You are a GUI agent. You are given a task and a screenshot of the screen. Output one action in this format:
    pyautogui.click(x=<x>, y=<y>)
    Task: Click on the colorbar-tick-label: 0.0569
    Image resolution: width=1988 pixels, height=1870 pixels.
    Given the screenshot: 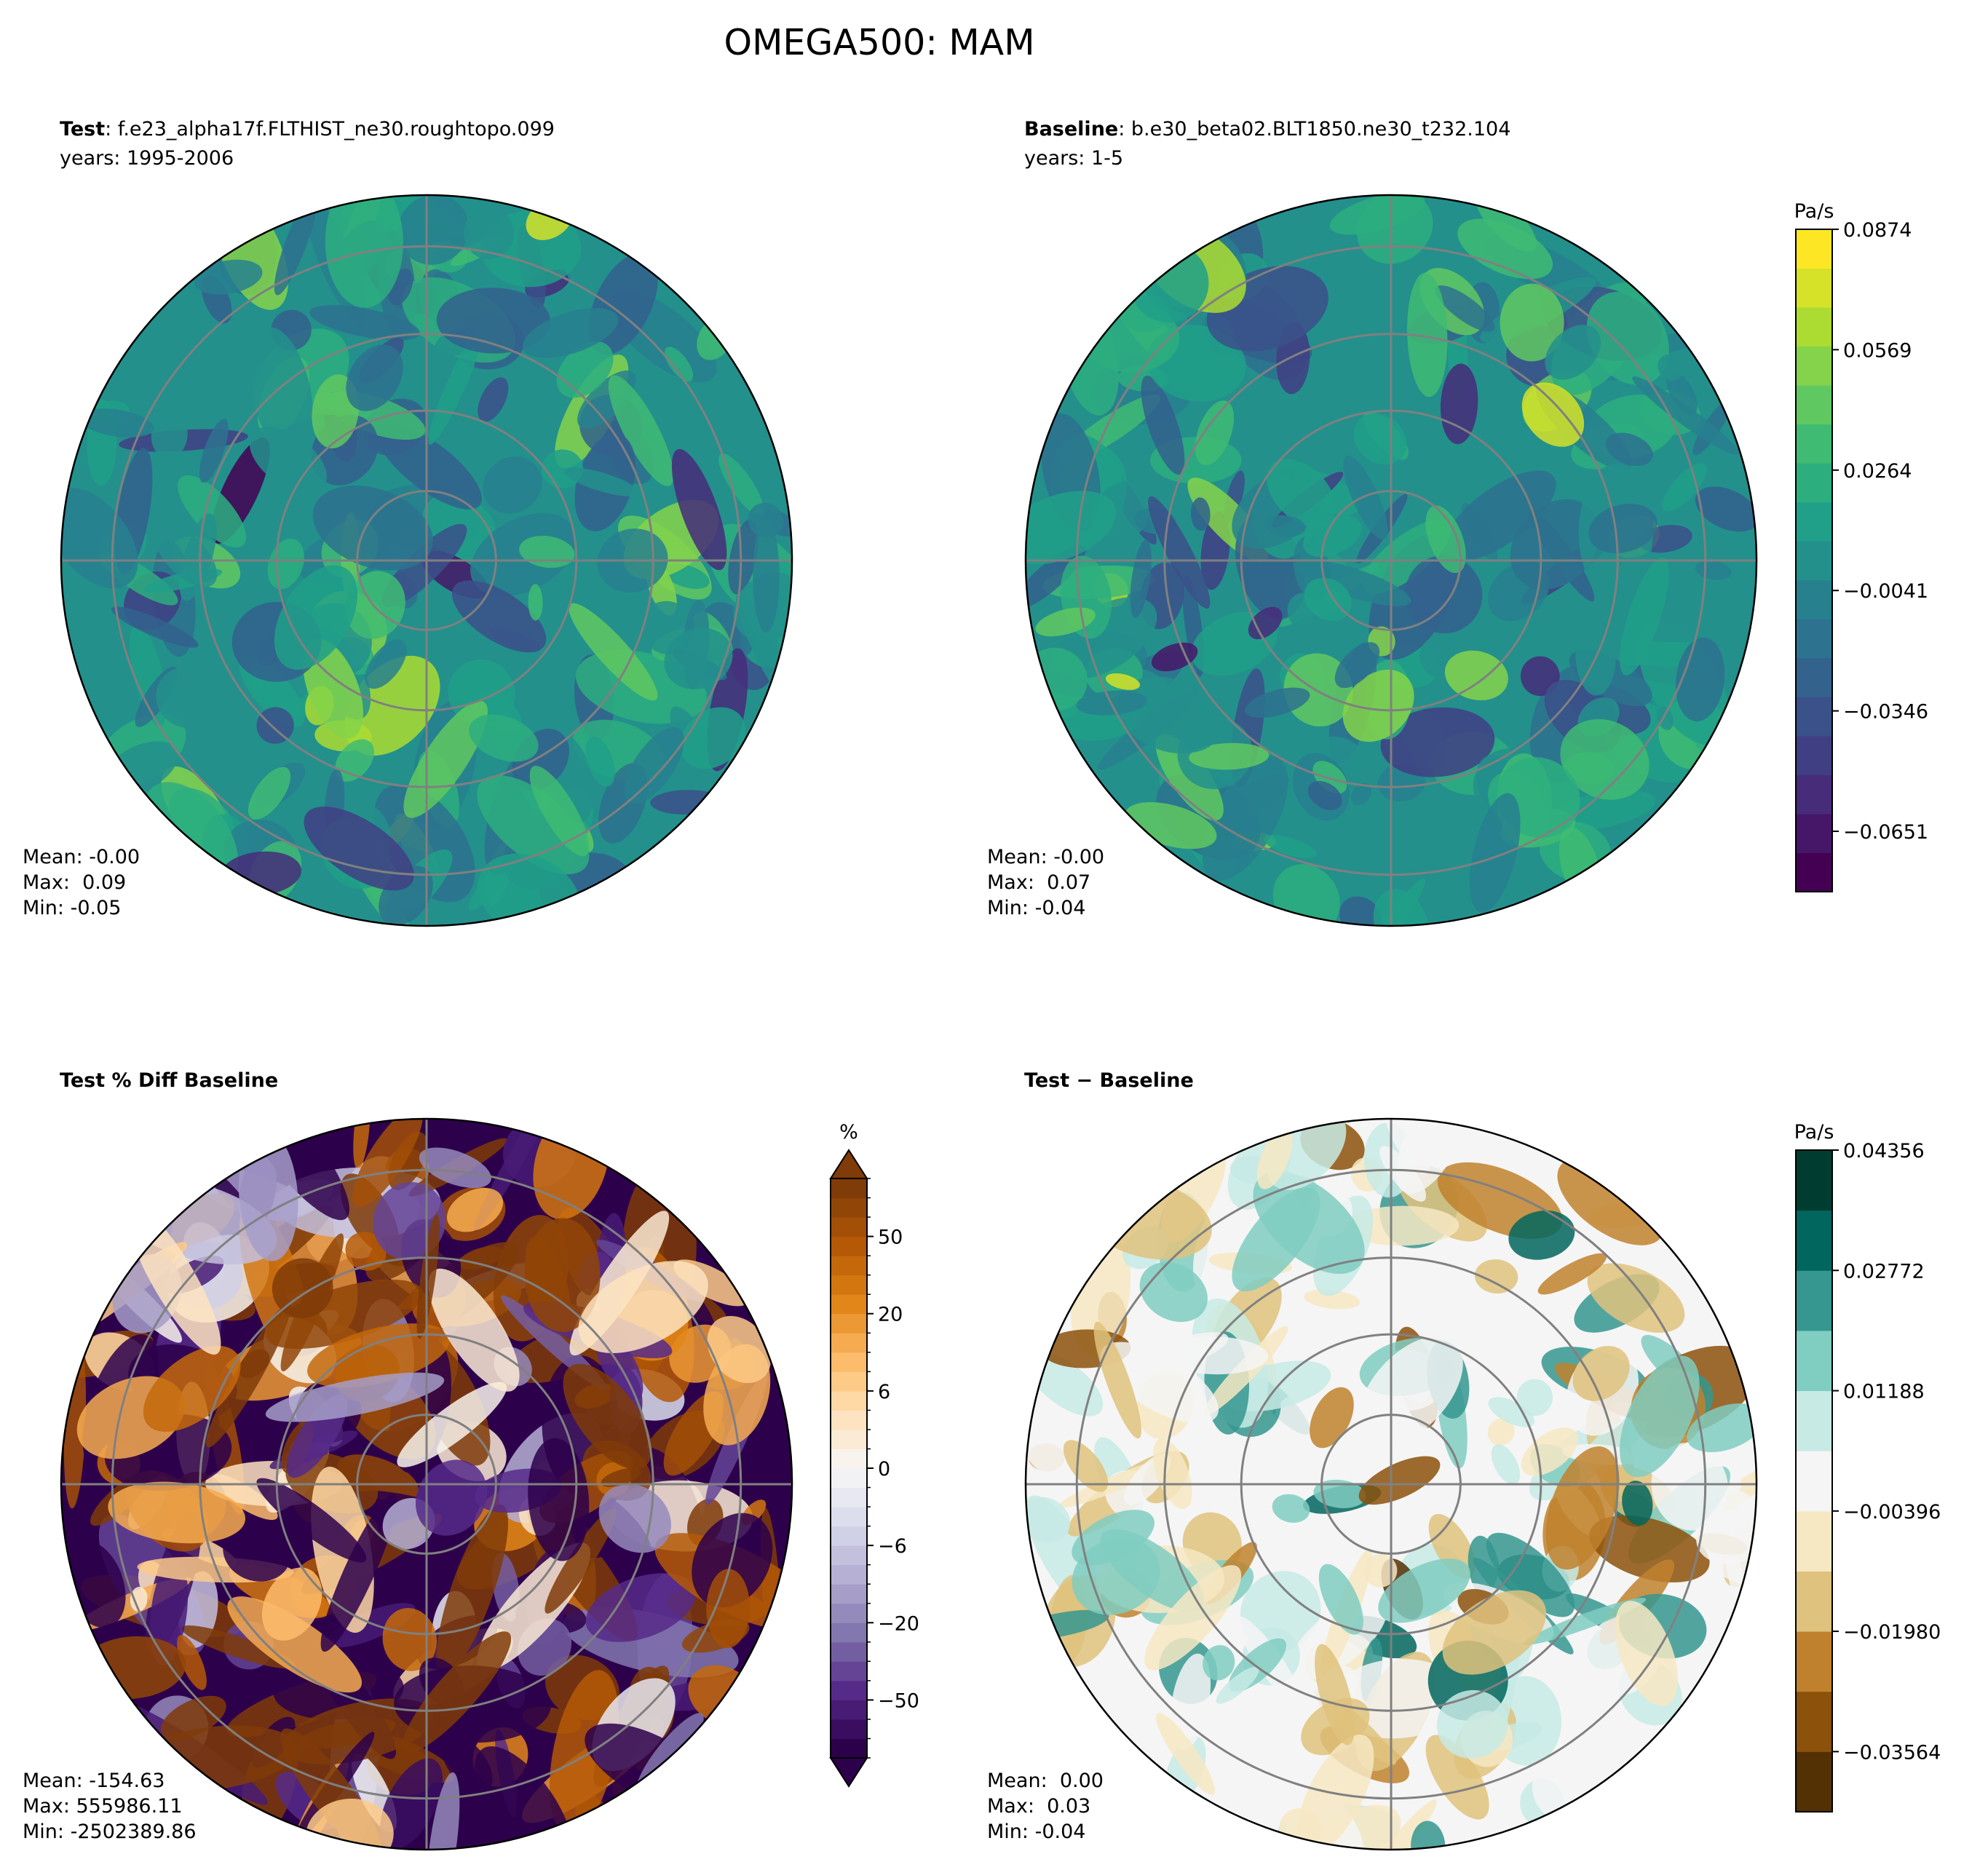 What is the action you would take?
    pyautogui.click(x=1878, y=350)
    